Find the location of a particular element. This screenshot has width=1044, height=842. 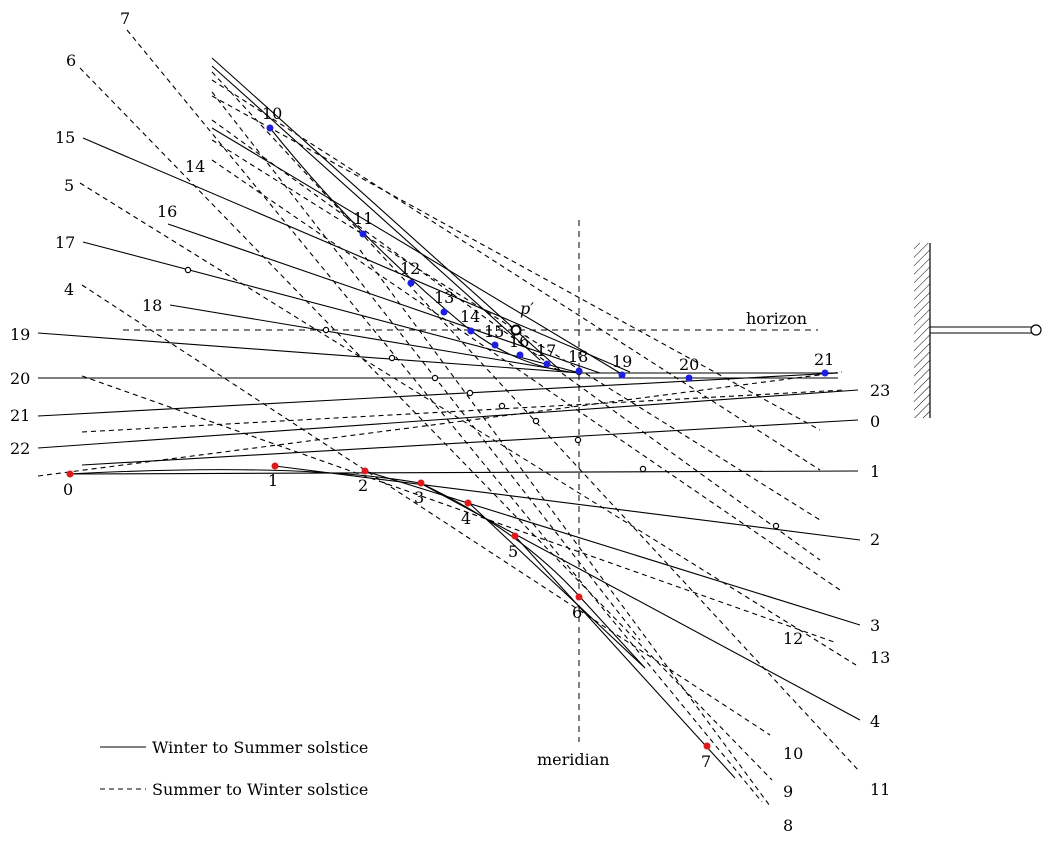

solid-line-upper-a is located at coordinates (386, 214).